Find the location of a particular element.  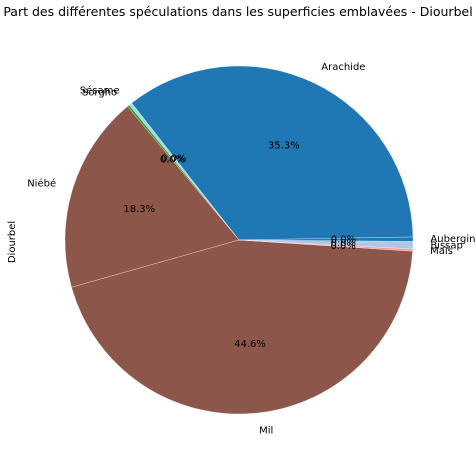

pie-slice-aubergine is located at coordinates (326, 239).